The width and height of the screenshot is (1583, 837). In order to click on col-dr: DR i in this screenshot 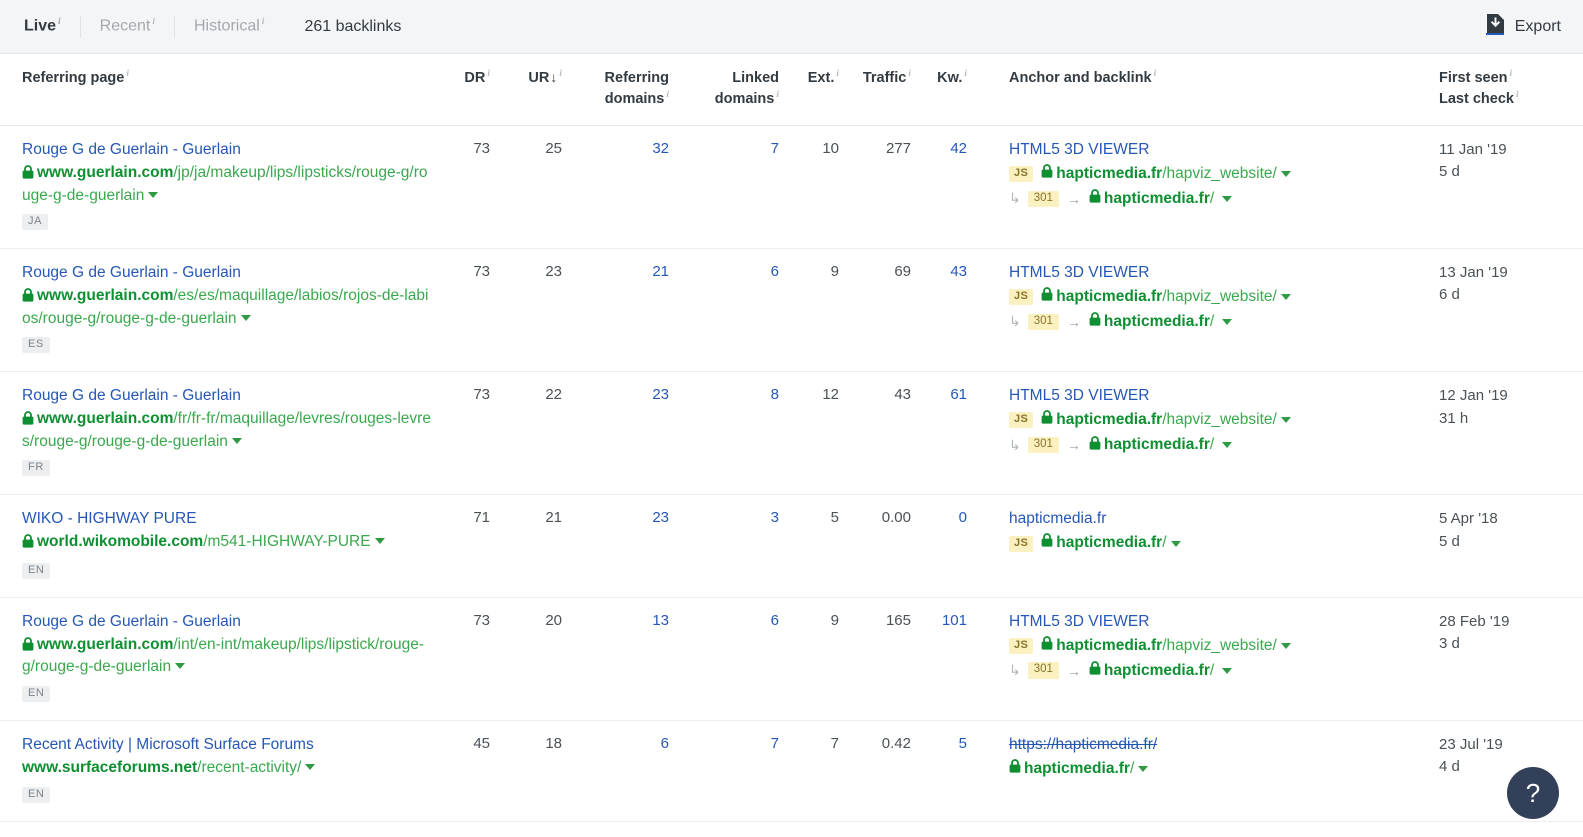, I will do `click(462, 90)`.